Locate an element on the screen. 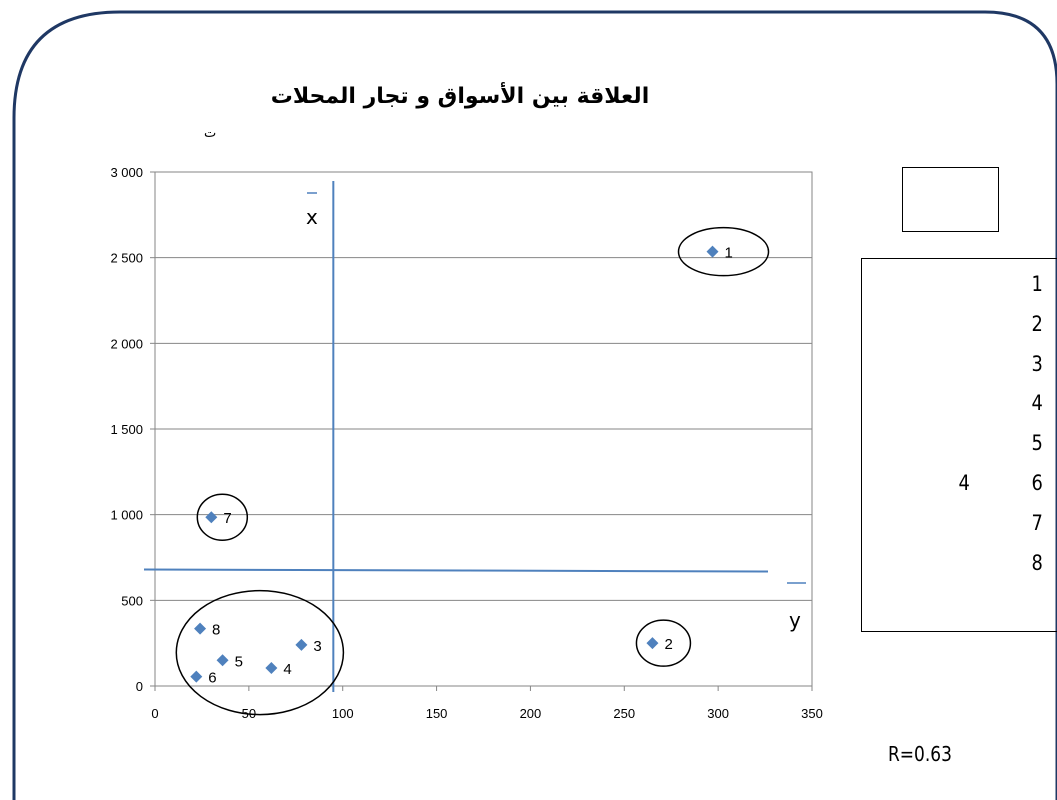 This screenshot has width=1057, height=800. empty-box is located at coordinates (950, 199).